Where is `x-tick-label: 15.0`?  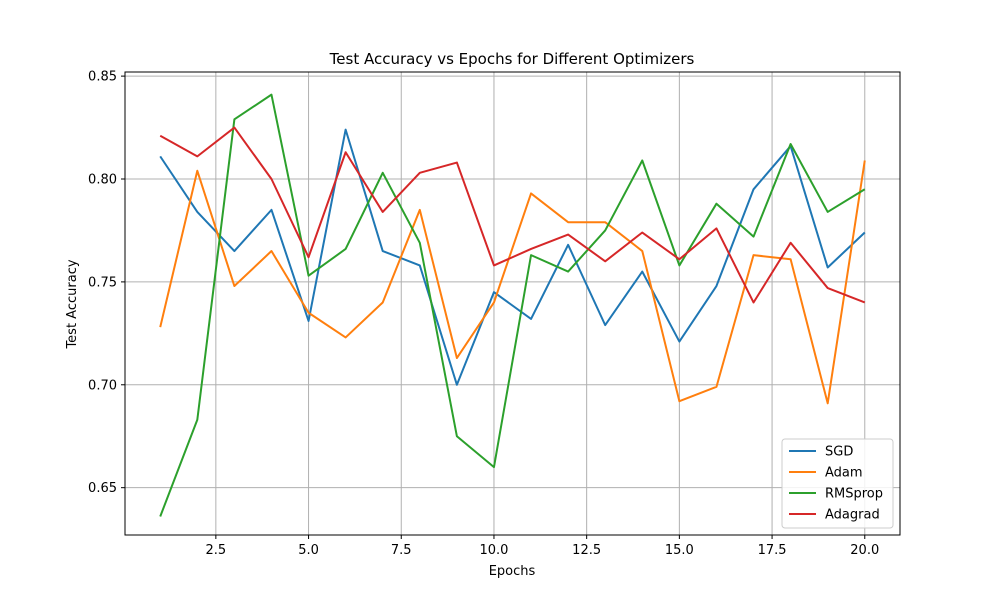 x-tick-label: 15.0 is located at coordinates (679, 550).